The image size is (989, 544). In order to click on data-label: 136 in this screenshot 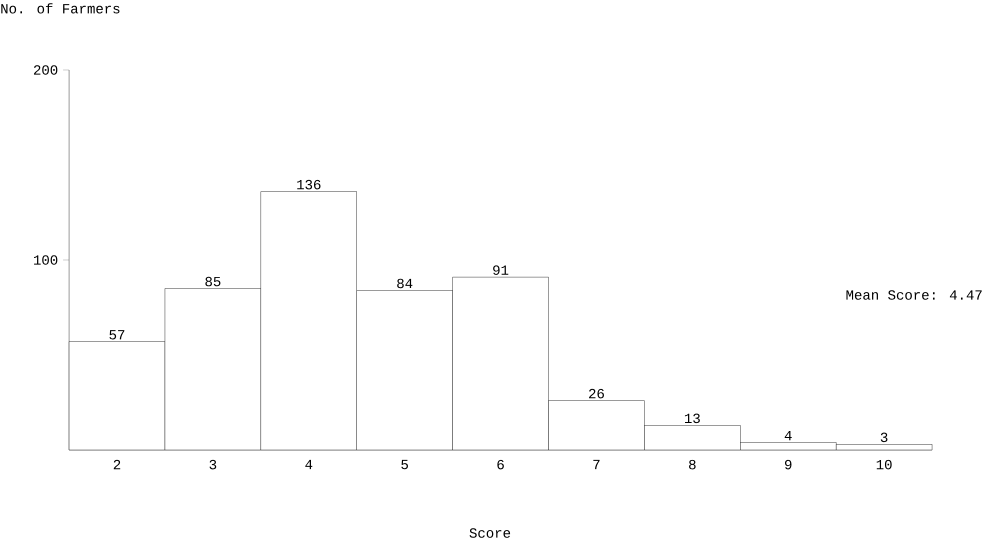, I will do `click(308, 185)`.